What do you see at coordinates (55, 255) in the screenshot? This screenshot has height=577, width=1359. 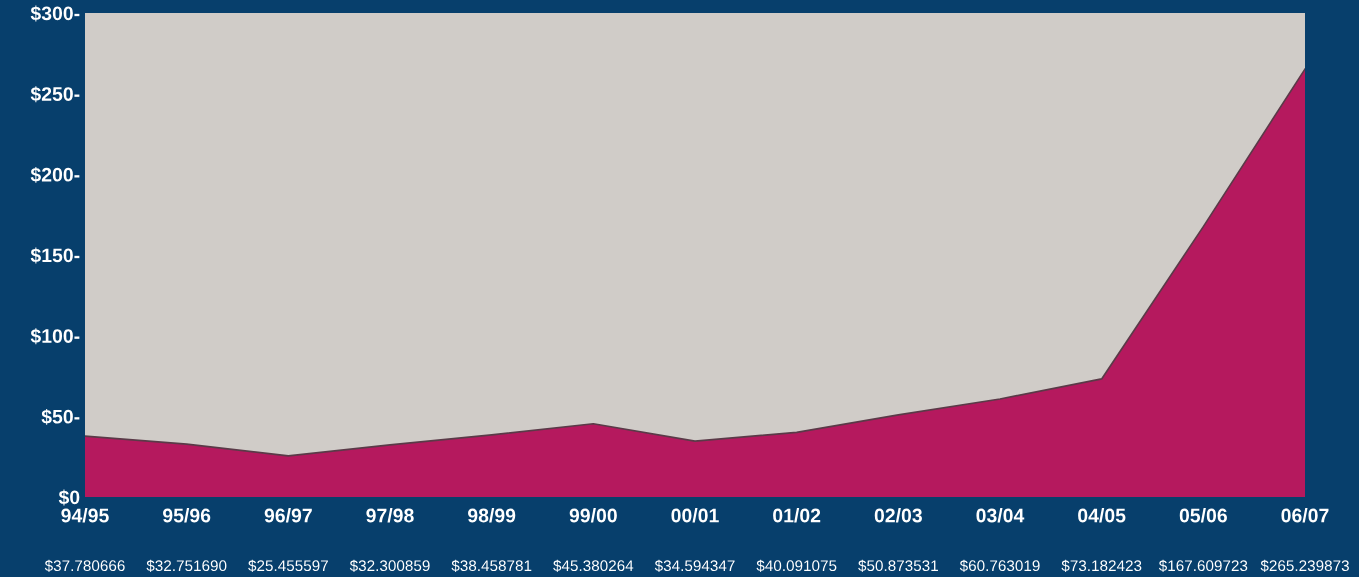 I see `y-tick-label: $150-` at bounding box center [55, 255].